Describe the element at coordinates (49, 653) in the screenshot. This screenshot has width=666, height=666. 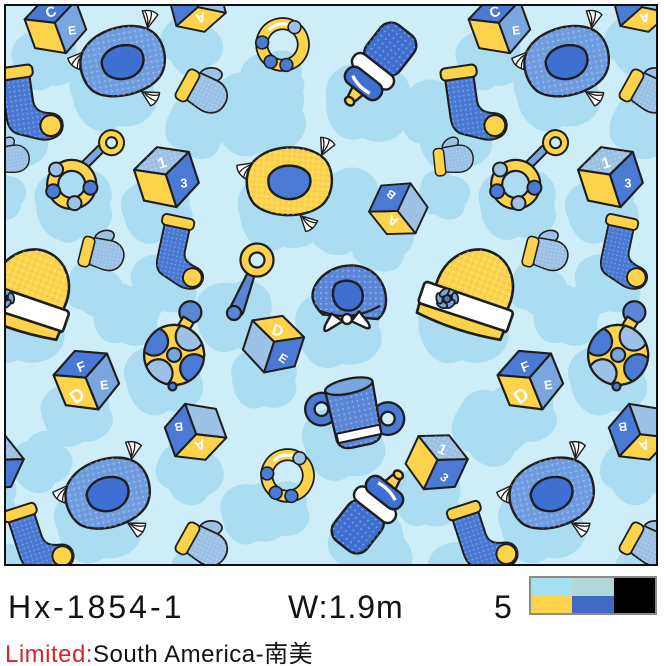
I see `limited-label: Limited:` at that location.